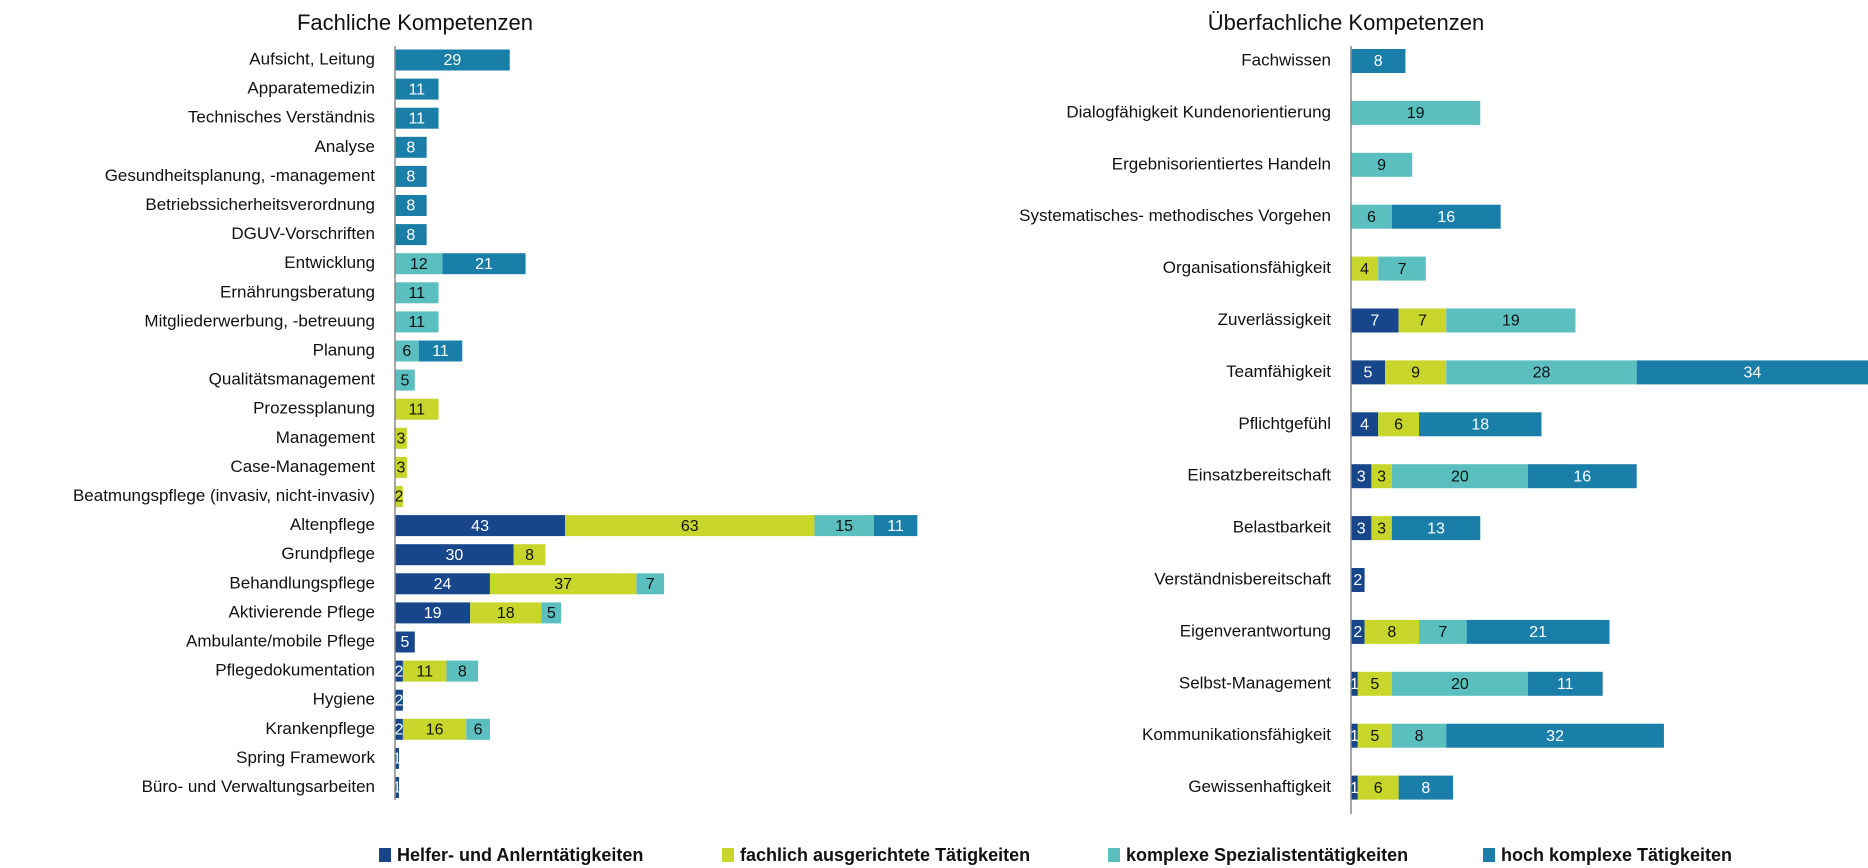 The height and width of the screenshot is (868, 1868). I want to click on value-label: 29, so click(452, 60).